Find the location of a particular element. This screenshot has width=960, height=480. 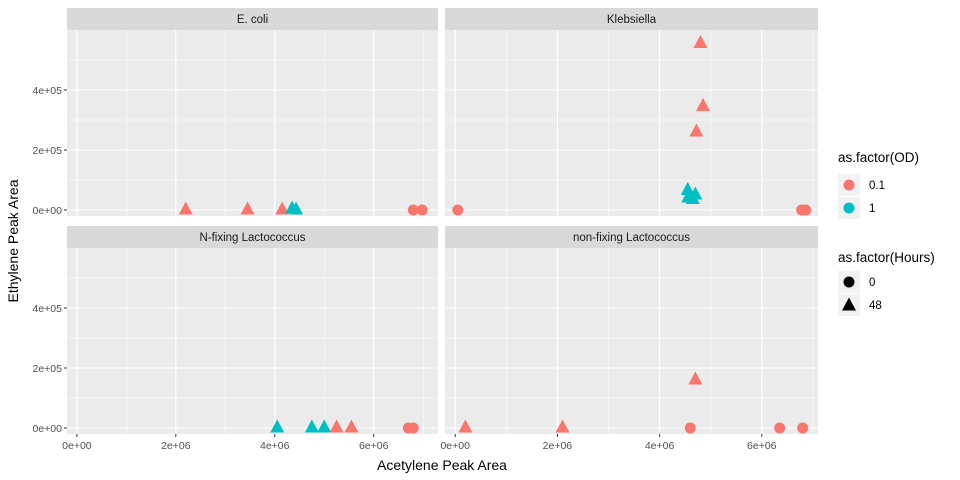

legend-od-title: as.factor(OD) is located at coordinates (878, 157).